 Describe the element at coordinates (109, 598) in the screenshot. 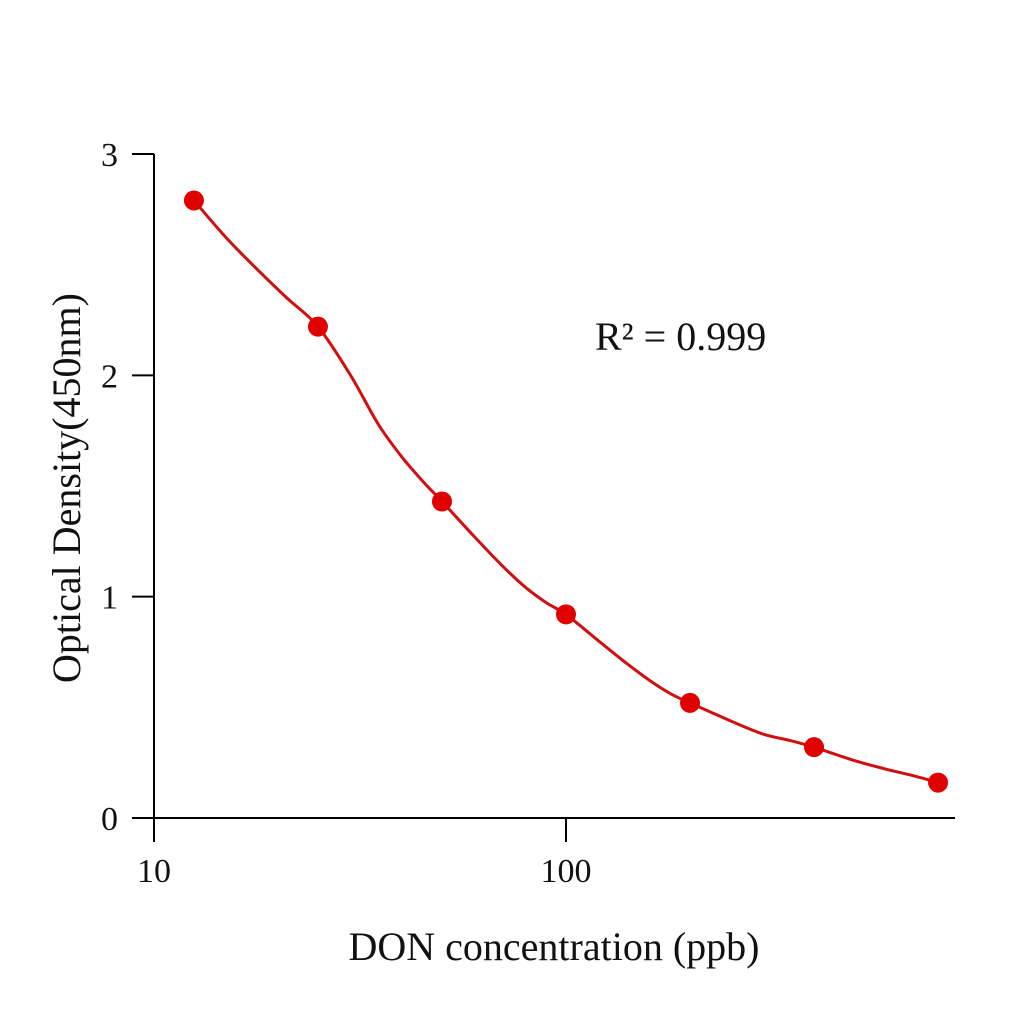

I see `y-tick-label: 1` at that location.